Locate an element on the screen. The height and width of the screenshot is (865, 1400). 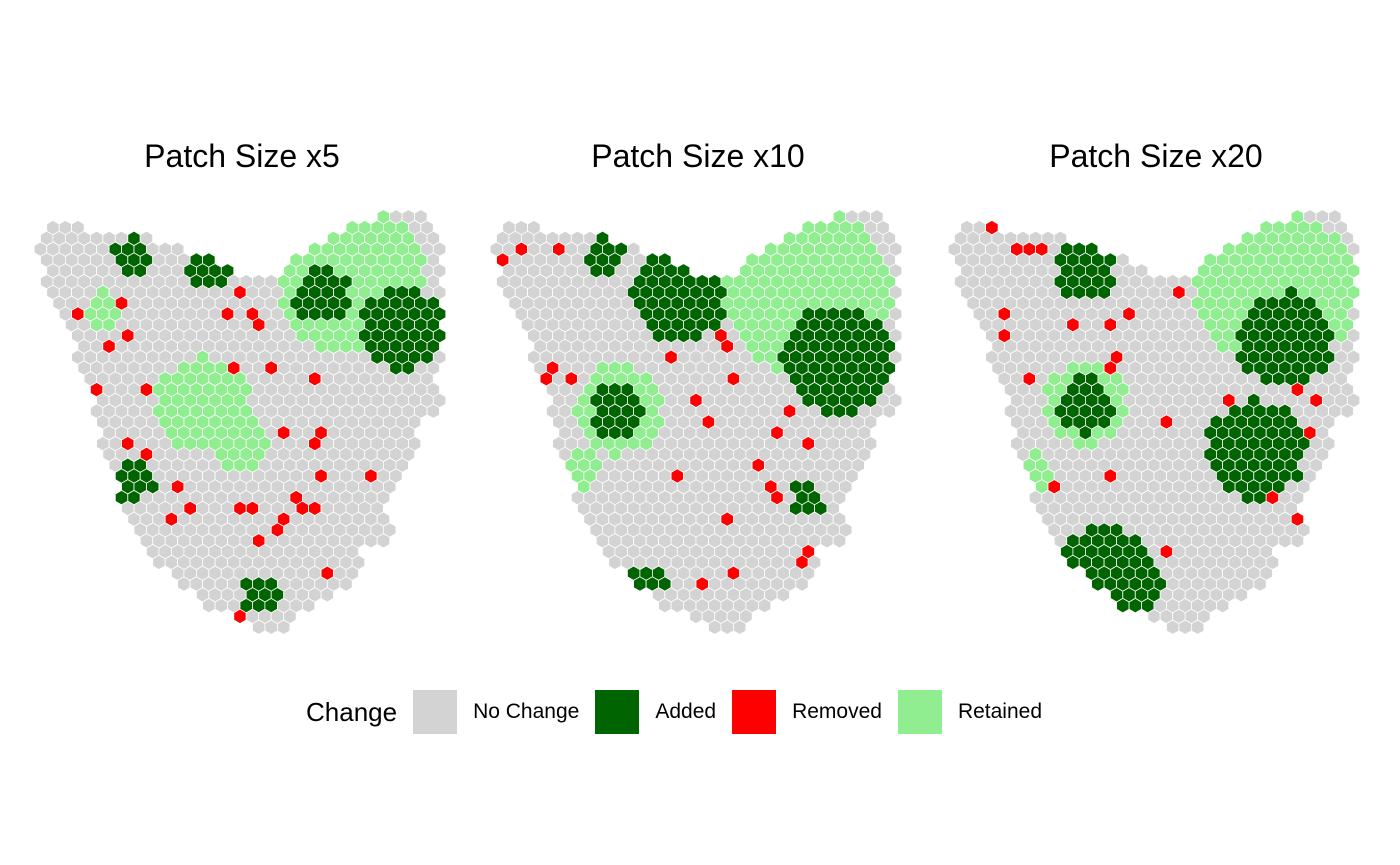
legend-item-retained: Retained is located at coordinates (970, 712).